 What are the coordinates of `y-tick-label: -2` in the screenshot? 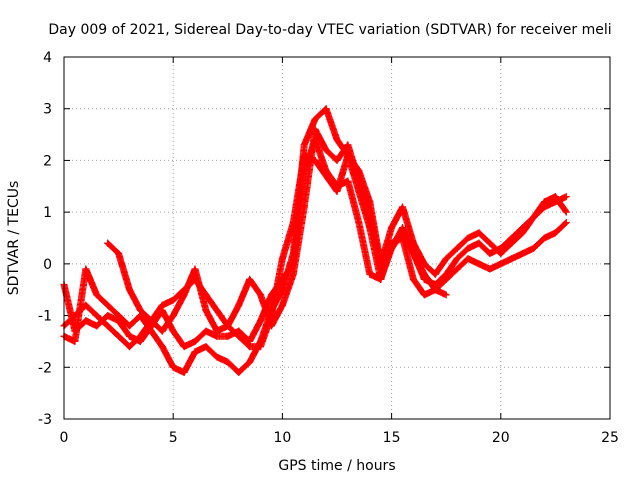 It's located at (45, 368).